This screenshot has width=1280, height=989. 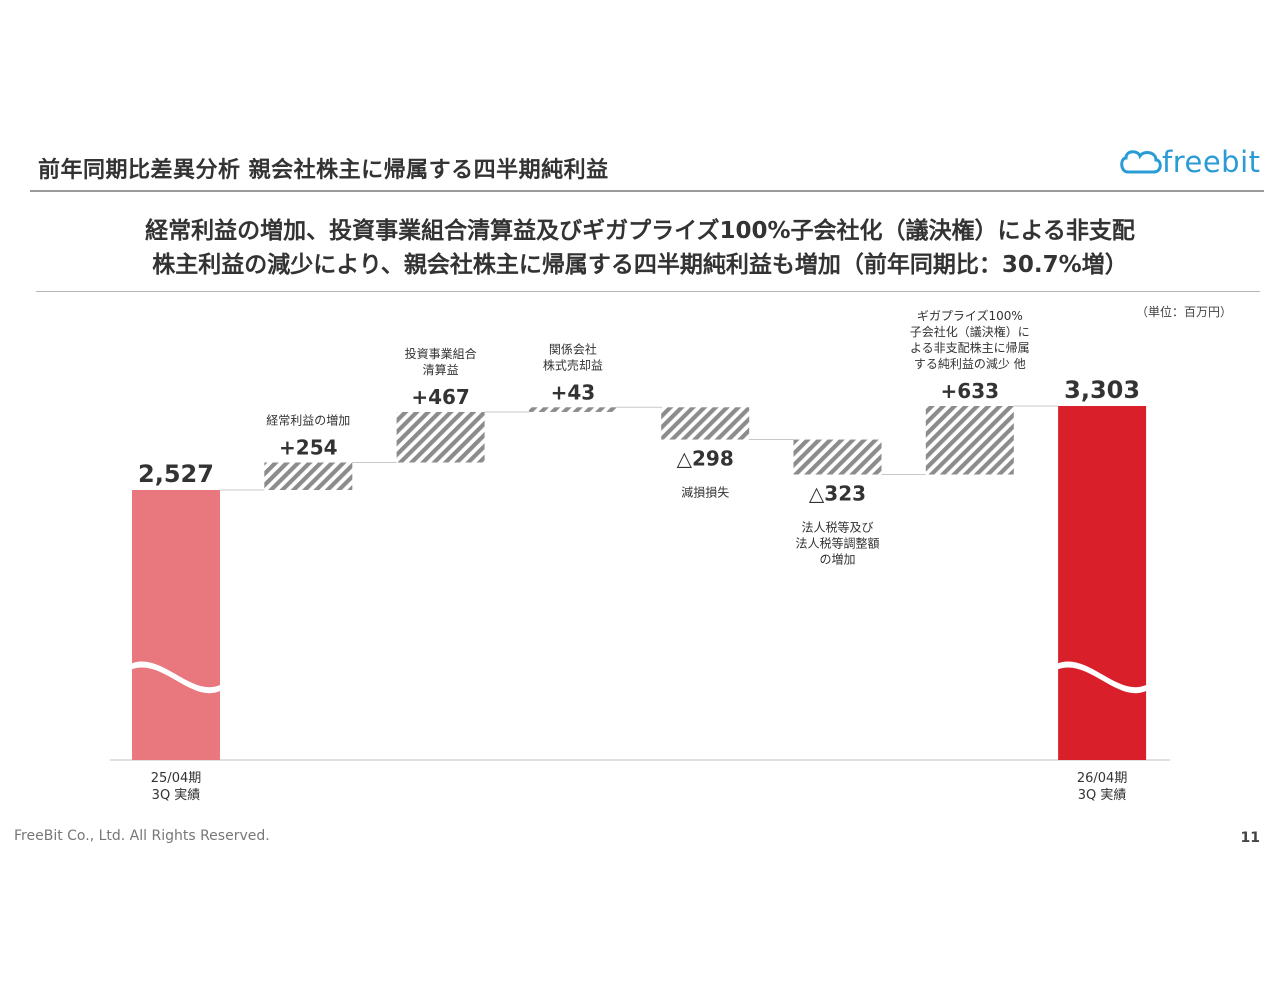 What do you see at coordinates (837, 528) in the screenshot?
I see `category-label-5-0: 法人税等及び` at bounding box center [837, 528].